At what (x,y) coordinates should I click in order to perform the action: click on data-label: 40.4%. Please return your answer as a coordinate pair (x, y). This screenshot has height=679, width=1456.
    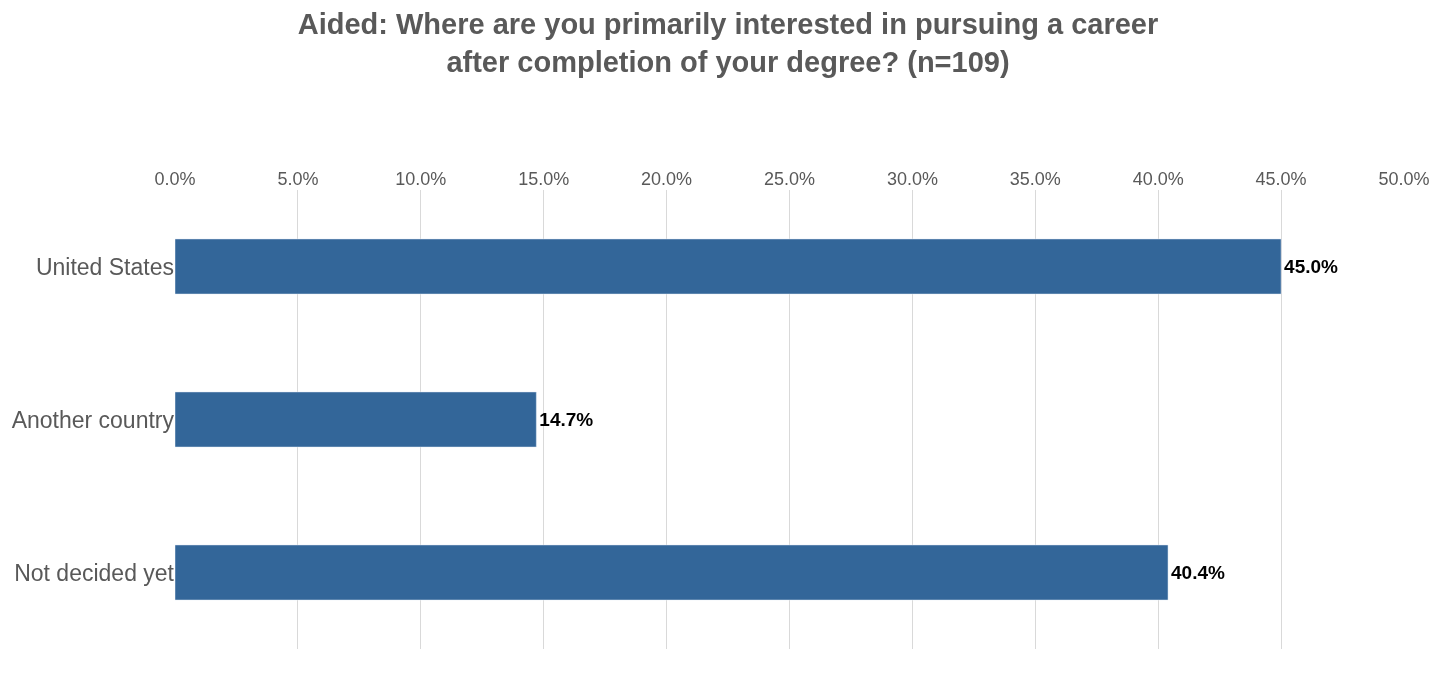
    Looking at the image, I should click on (1198, 572).